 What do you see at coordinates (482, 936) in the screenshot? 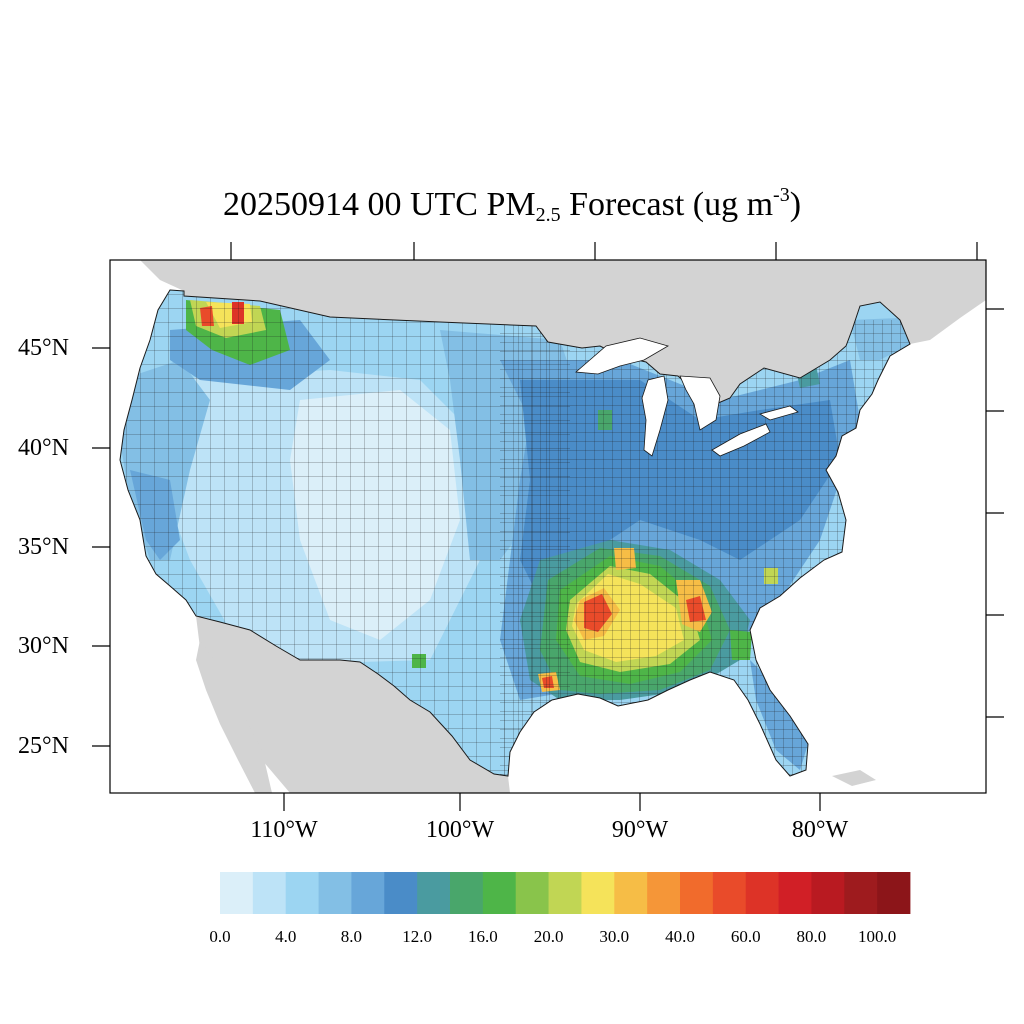
I see `colorbar-label: 16.0` at bounding box center [482, 936].